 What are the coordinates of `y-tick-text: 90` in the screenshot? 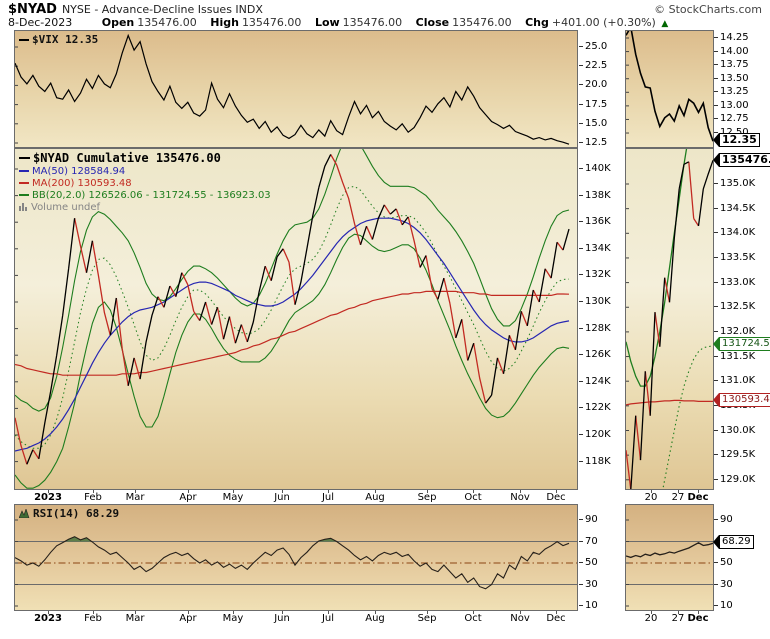 It's located at (591, 519).